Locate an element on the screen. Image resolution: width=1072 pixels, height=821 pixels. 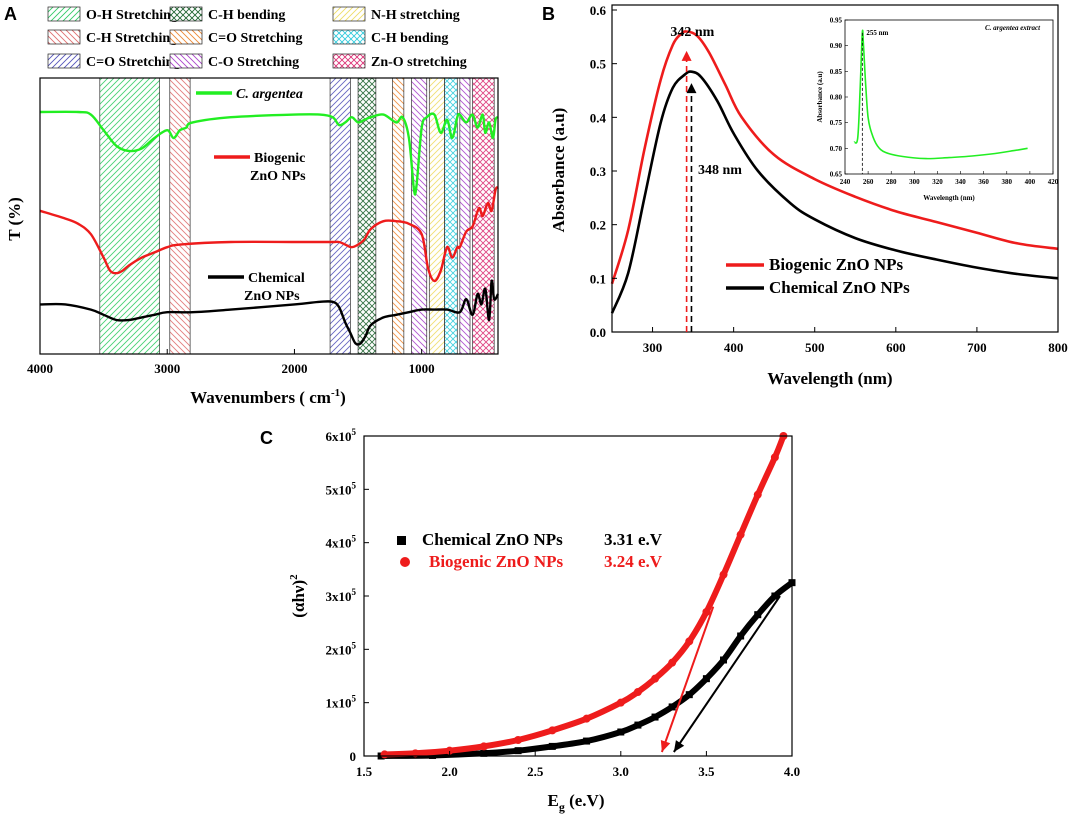
tauc-x-tick-label: 2.5 is located at coordinates (535, 771).